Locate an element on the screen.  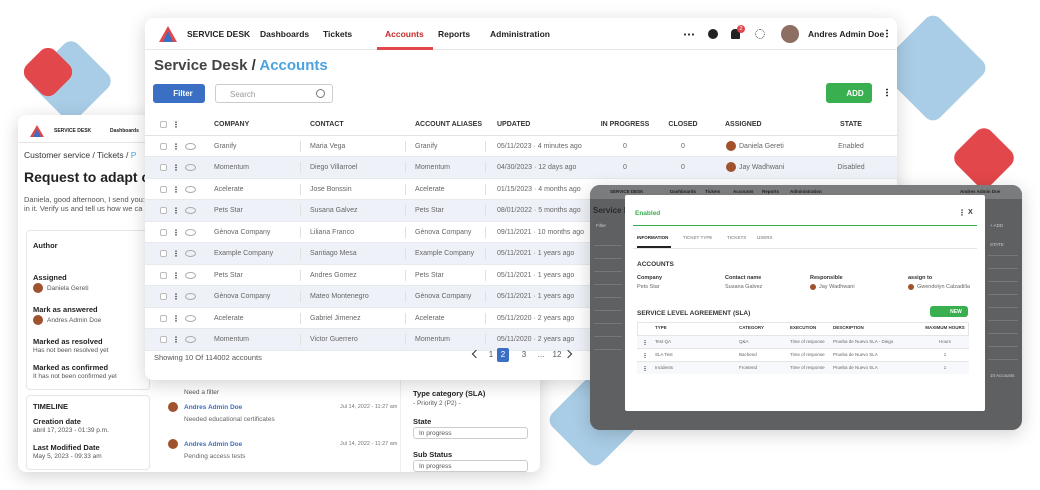
tab-underline is located at coordinates (654, 247).